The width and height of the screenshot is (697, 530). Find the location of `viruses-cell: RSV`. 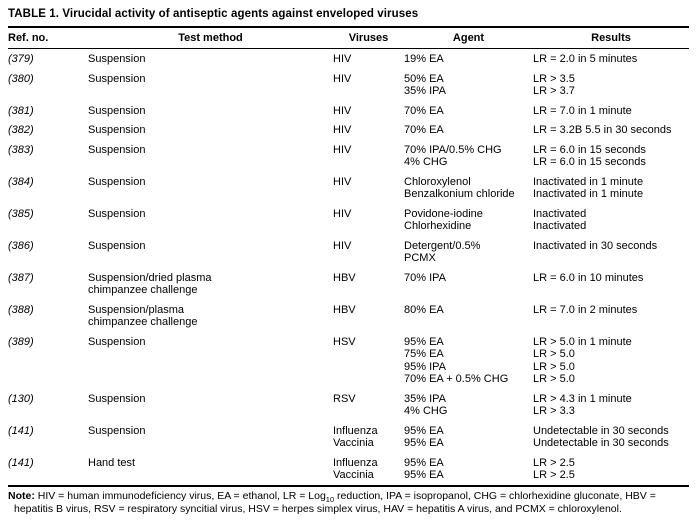

viruses-cell: RSV is located at coordinates (368, 405).